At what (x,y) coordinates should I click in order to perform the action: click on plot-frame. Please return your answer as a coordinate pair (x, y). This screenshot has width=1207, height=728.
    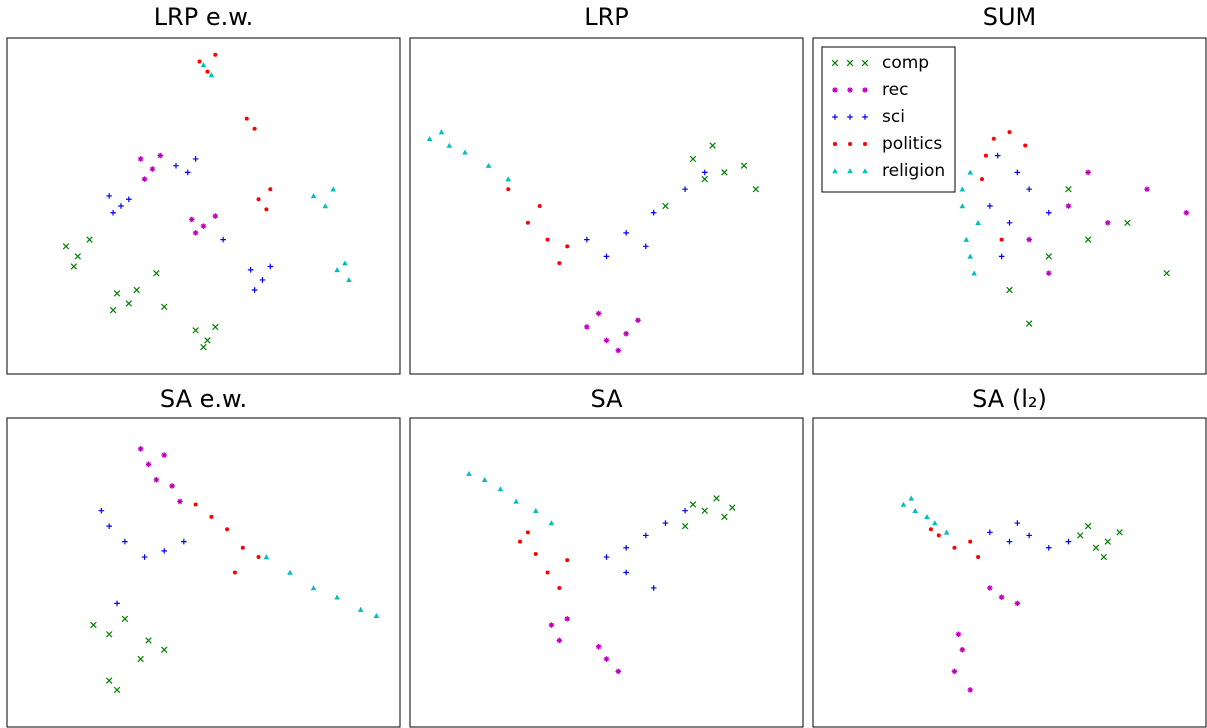
    Looking at the image, I should click on (1009, 572).